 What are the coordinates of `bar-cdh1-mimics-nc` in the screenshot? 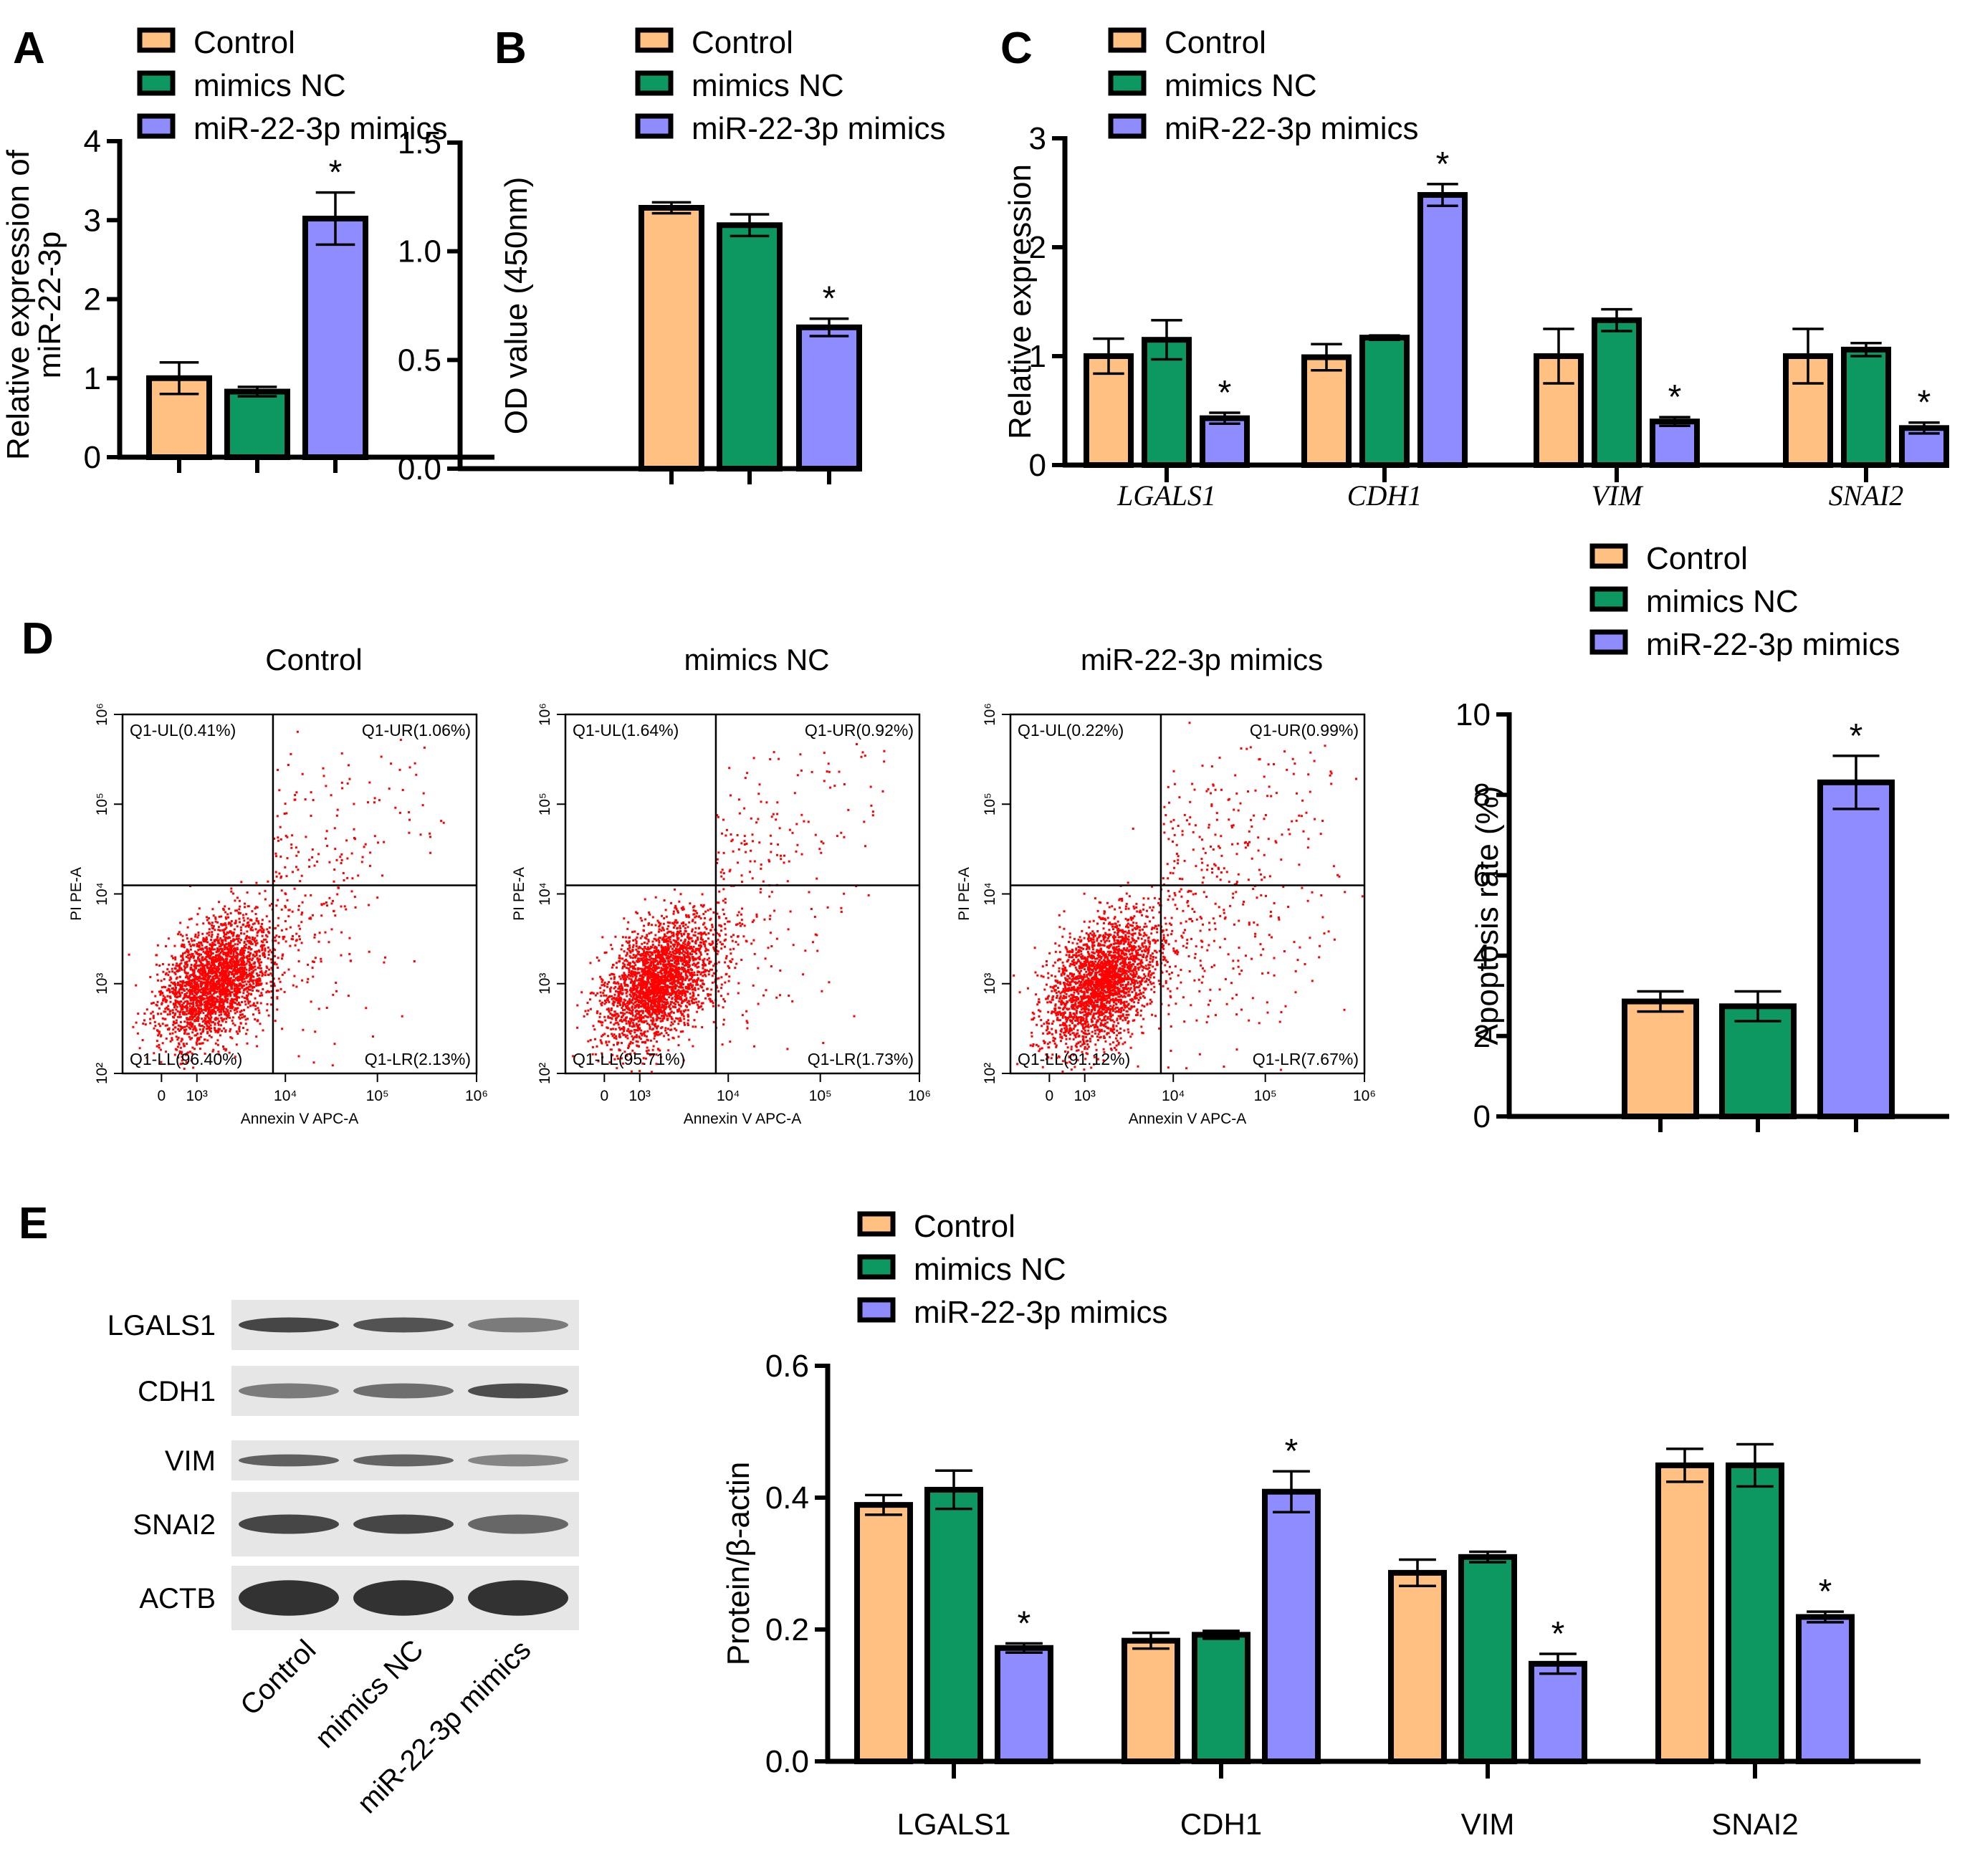 It's located at (1221, 1698).